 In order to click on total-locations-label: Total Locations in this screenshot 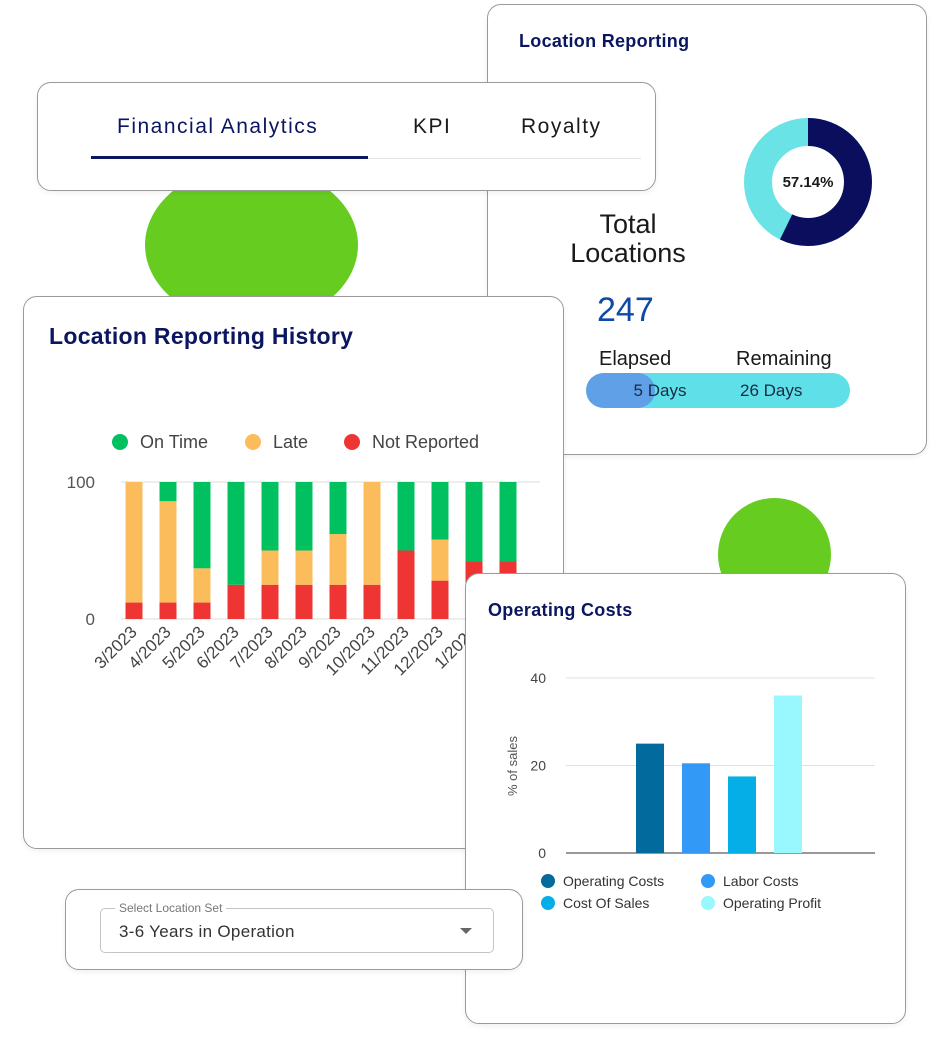, I will do `click(628, 238)`.